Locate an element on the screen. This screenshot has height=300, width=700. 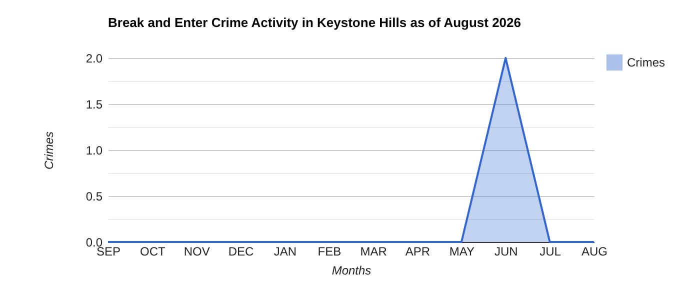
x-tick-label: APR is located at coordinates (417, 251).